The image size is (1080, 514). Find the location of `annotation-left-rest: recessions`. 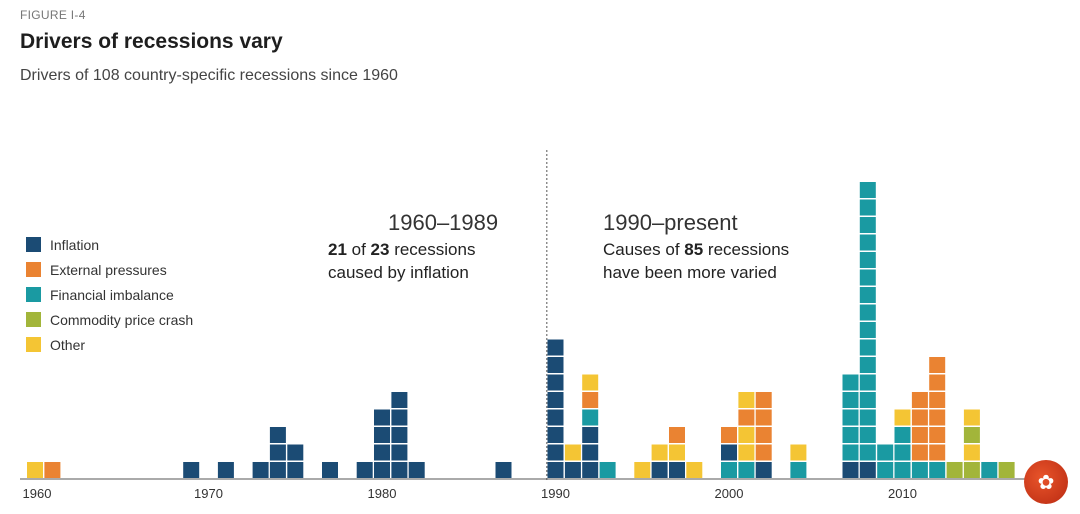

annotation-left-rest: recessions is located at coordinates (432, 249).